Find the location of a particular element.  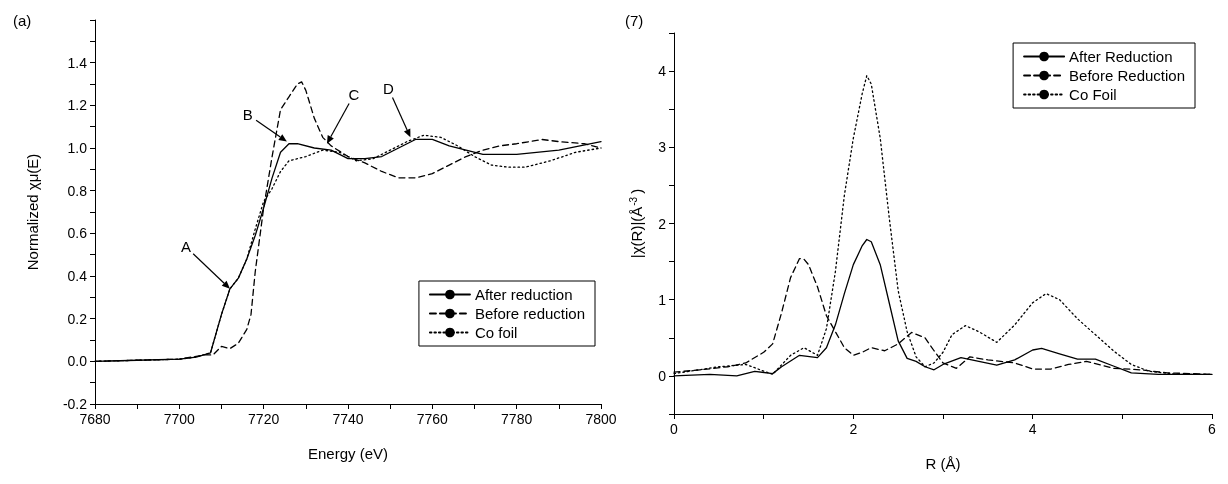

legend-label: After Reduction is located at coordinates (1121, 56).